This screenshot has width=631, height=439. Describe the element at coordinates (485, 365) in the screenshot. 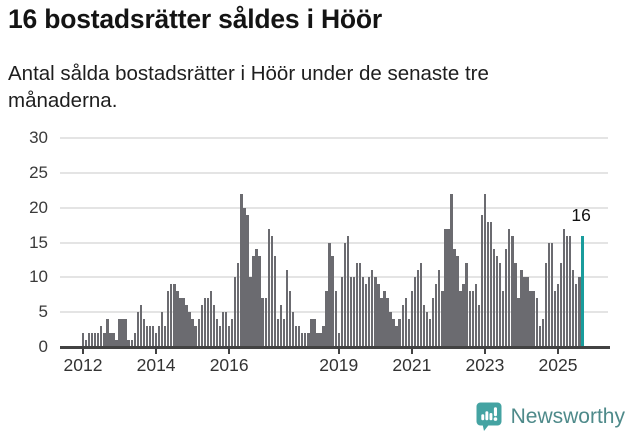

I see `x-axis-label: 2023` at that location.